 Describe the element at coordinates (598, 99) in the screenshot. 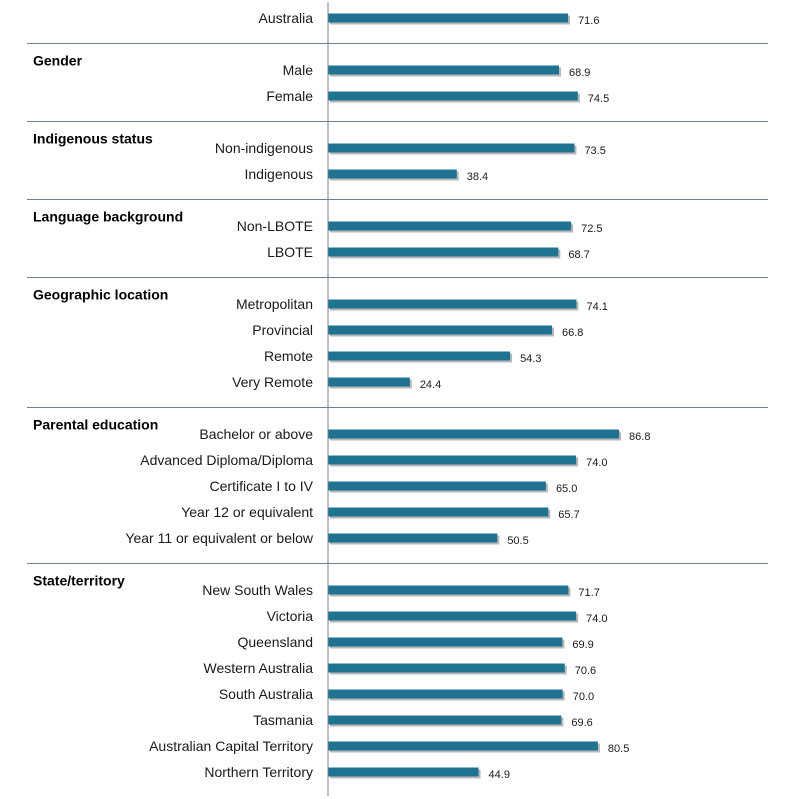

I see `value-label: 74.5` at that location.